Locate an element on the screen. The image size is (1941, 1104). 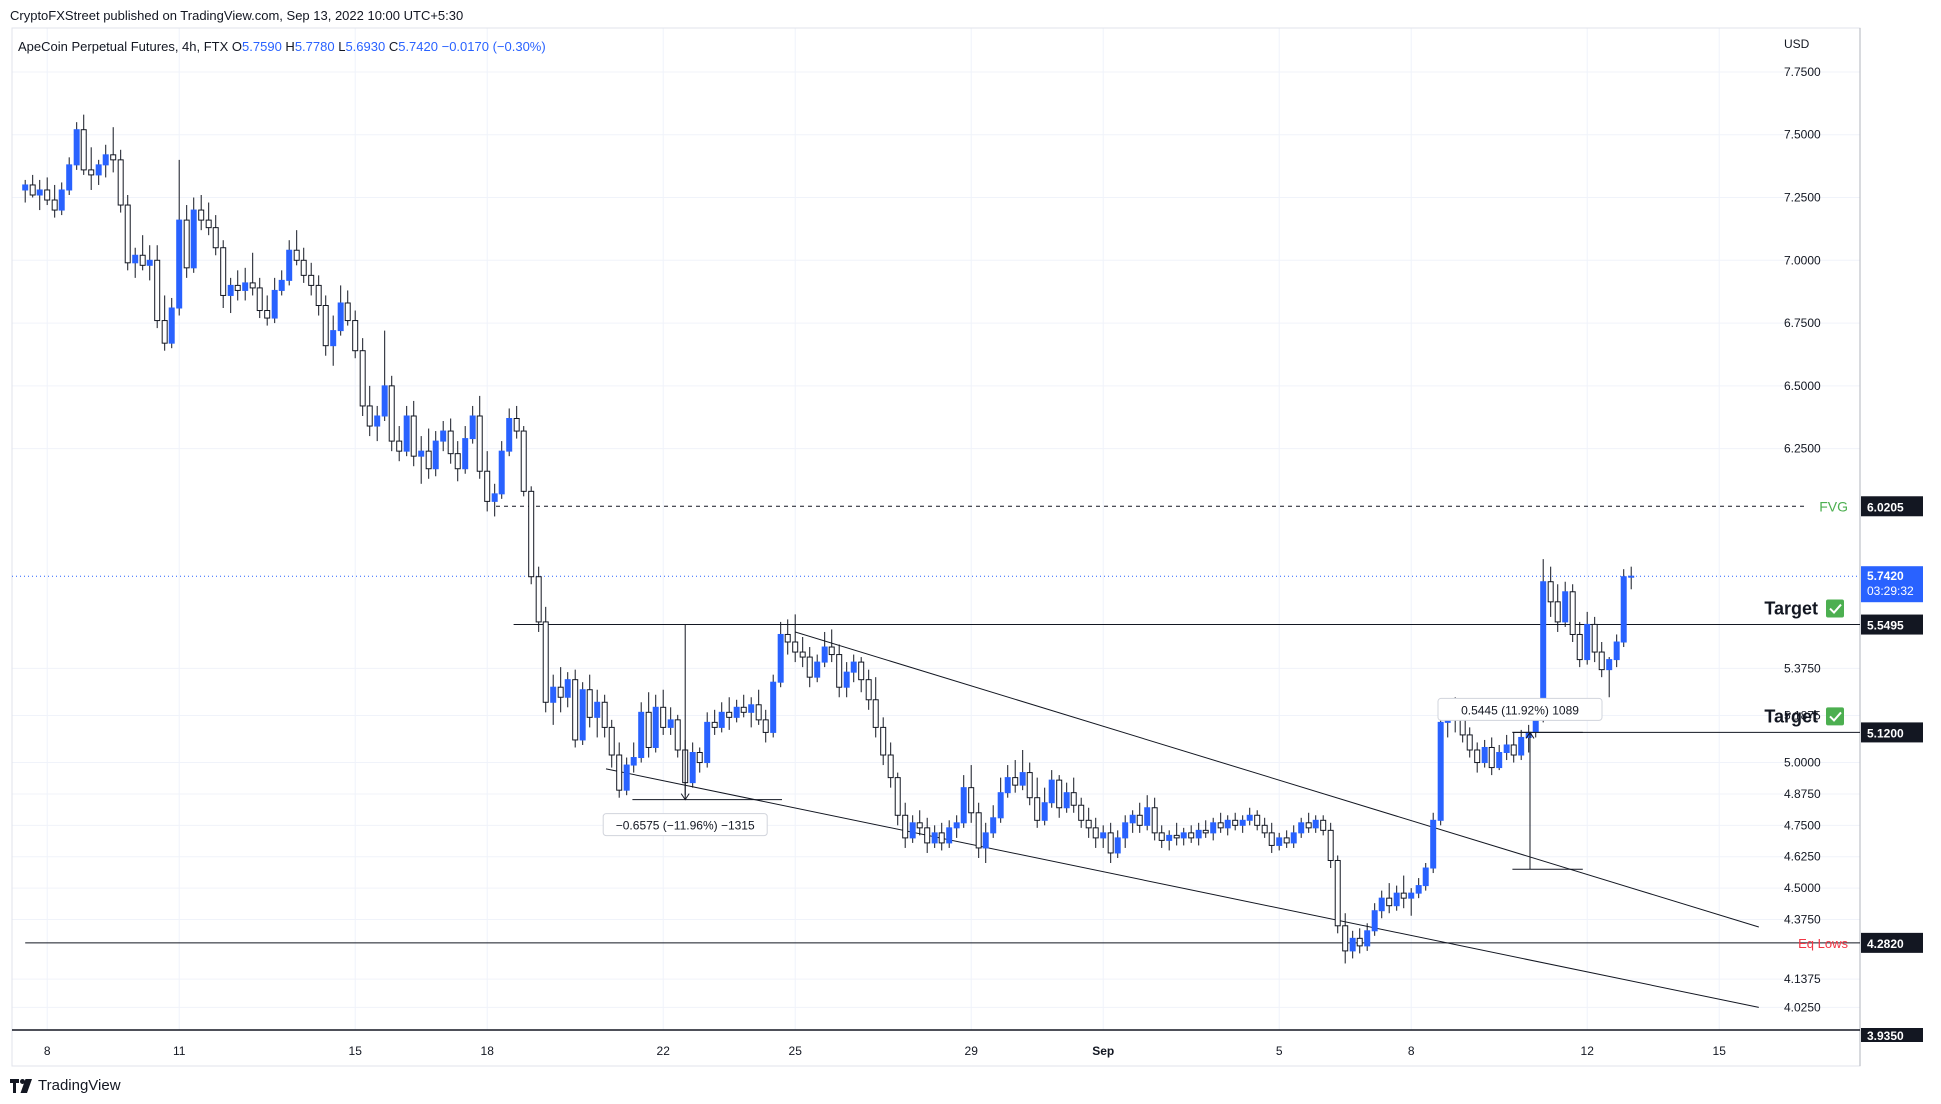
channel-trendline is located at coordinates (1182, 888).